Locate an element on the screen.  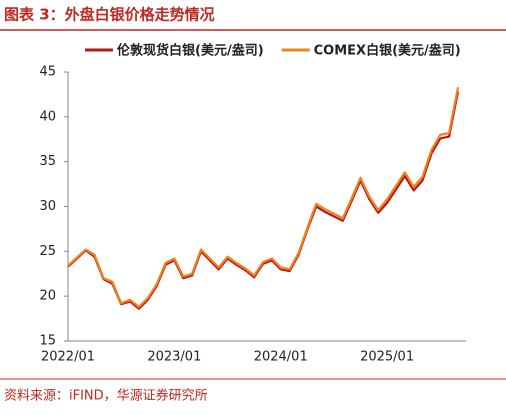
y-tick-label: 15 is located at coordinates (47, 341).